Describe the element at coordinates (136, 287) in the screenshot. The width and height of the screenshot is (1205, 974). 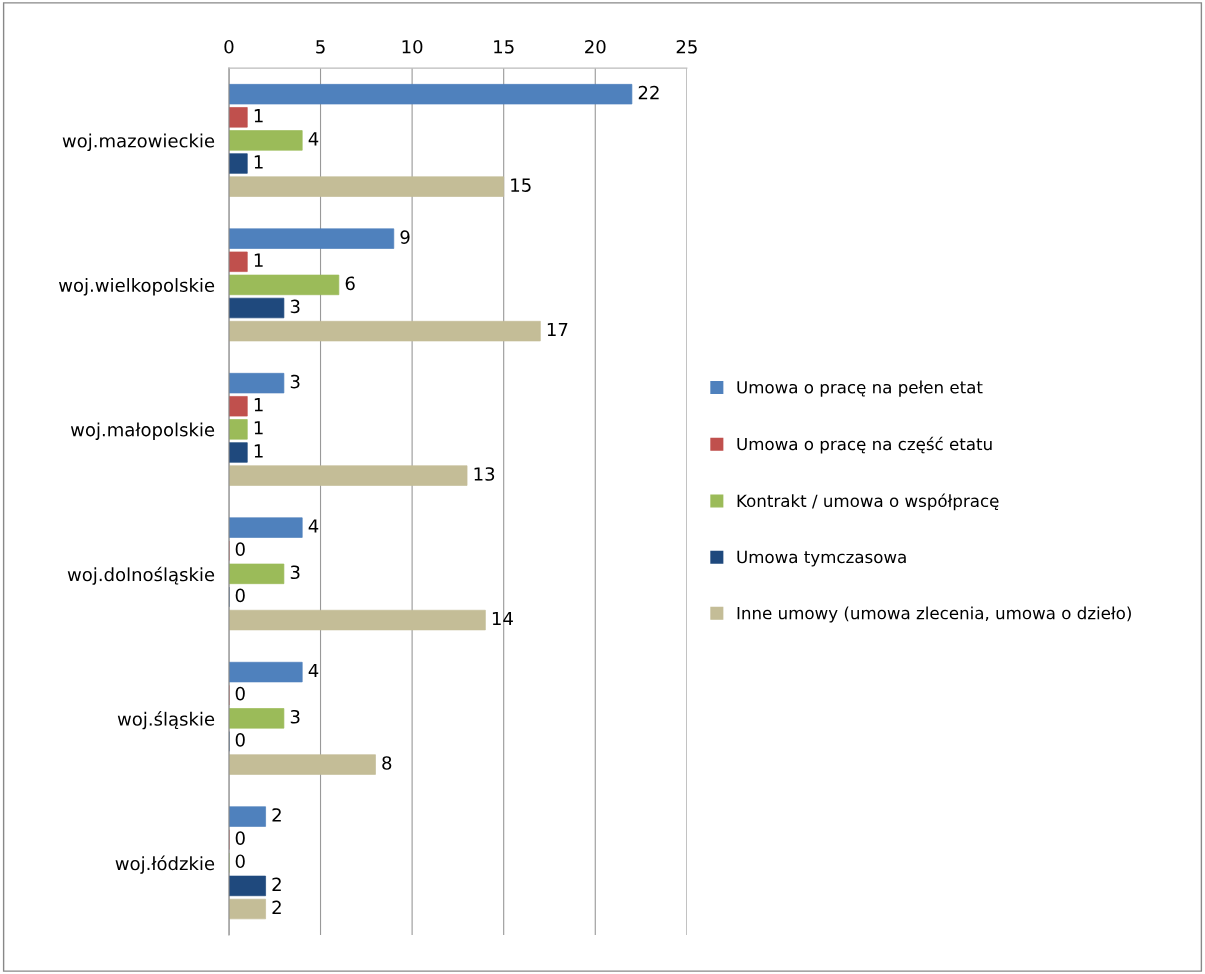
I see `y-tick-label: woj.wielkopolskie` at that location.